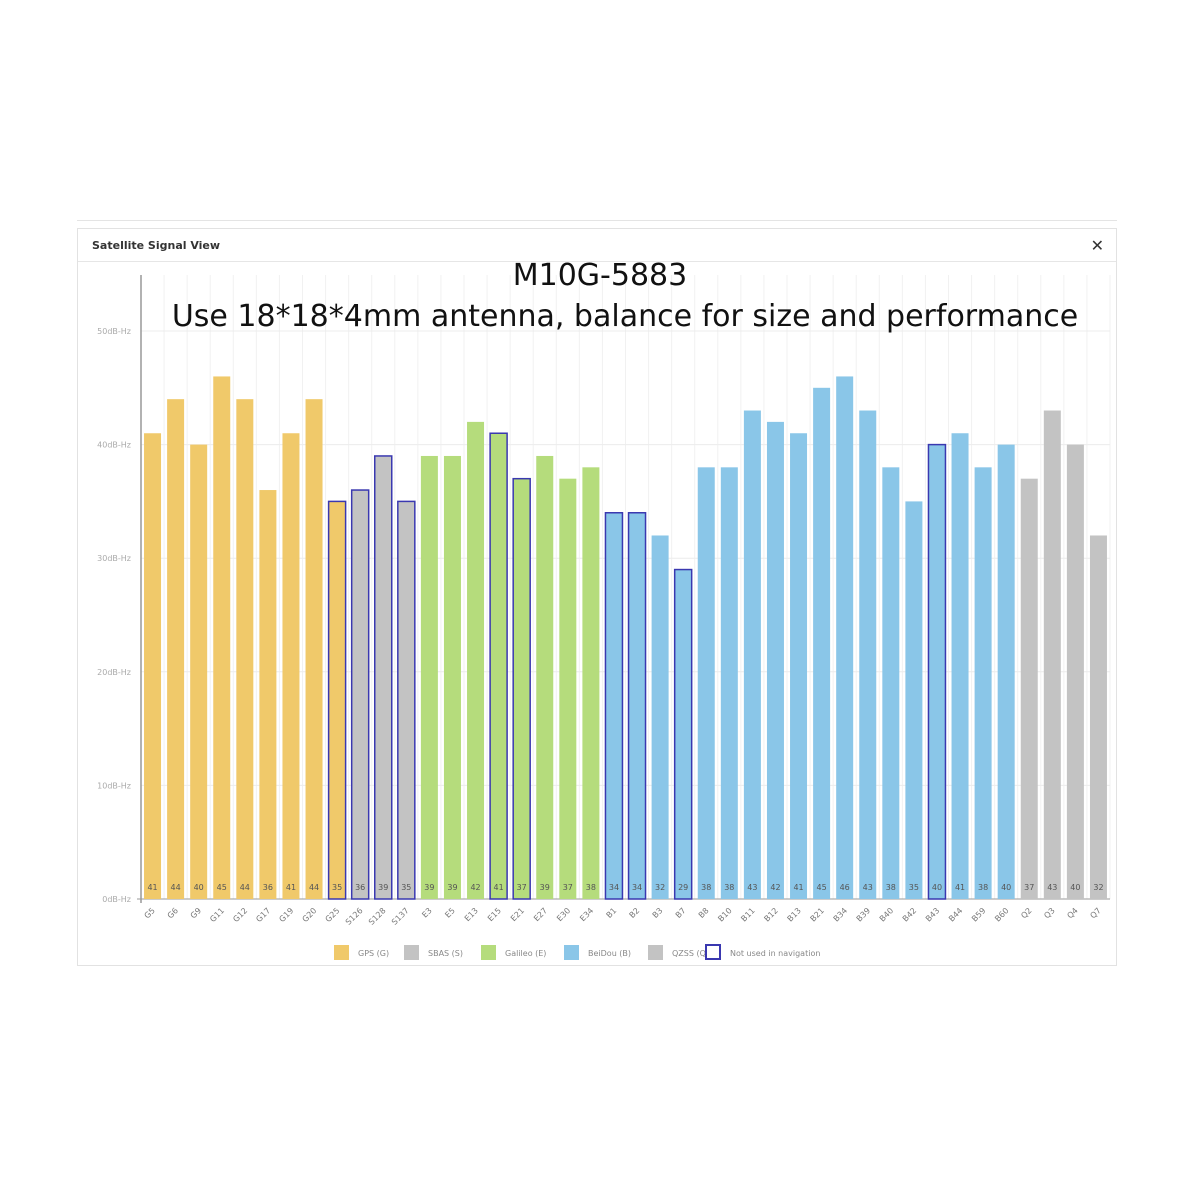 This screenshot has width=1200, height=1200. Describe the element at coordinates (1052, 654) in the screenshot. I see `bar-Q3` at that location.